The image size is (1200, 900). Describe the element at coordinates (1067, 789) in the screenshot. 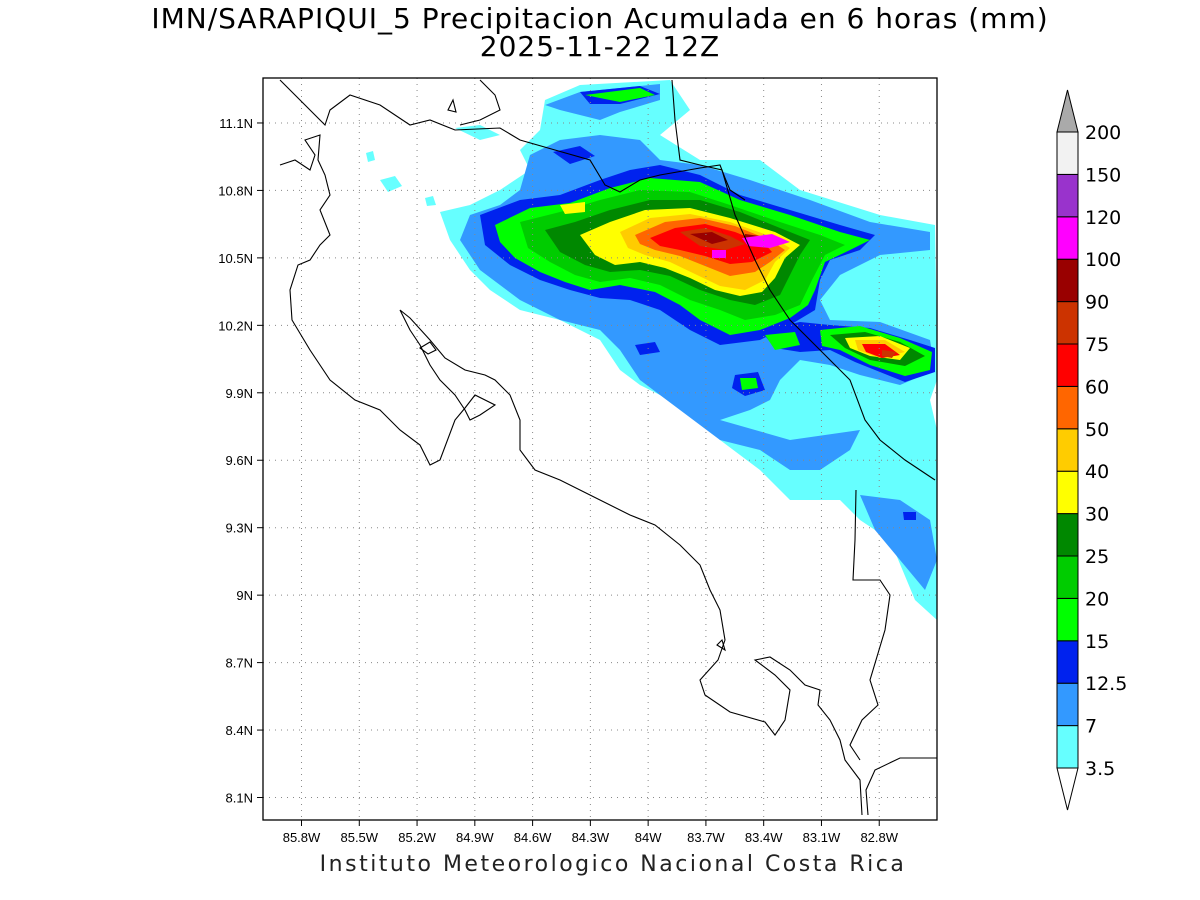

I see `colorbar-bottom-arrow` at that location.